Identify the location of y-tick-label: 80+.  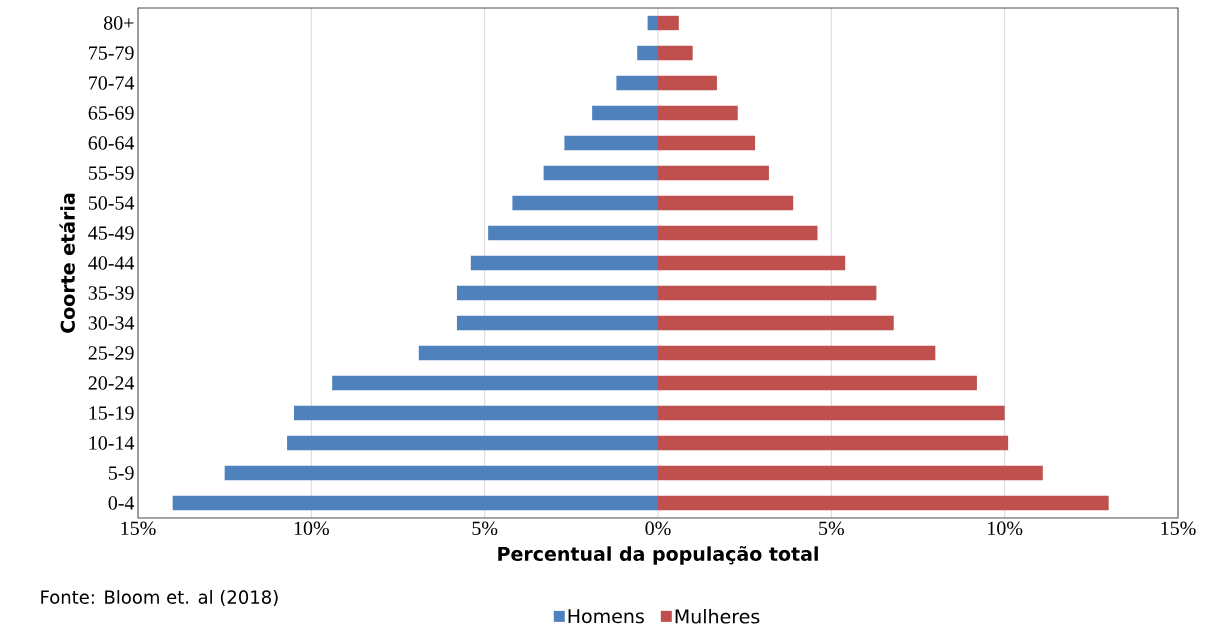
(118, 23).